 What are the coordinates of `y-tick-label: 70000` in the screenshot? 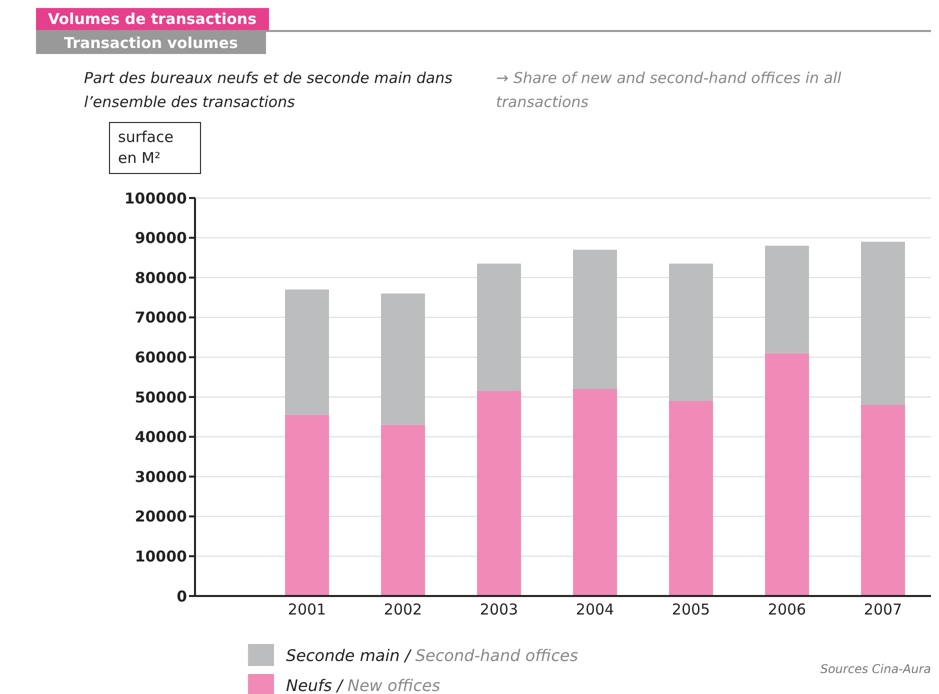 It's located at (160, 317).